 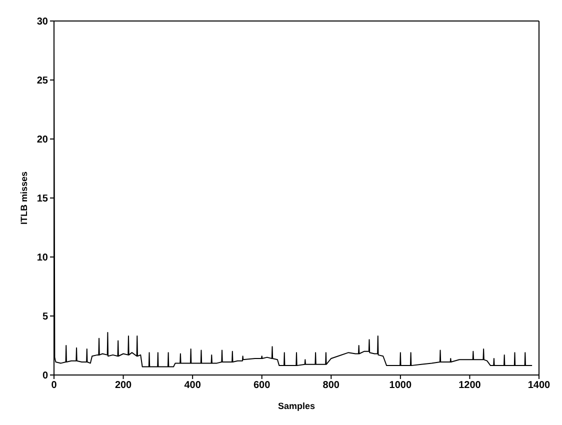 What do you see at coordinates (42, 258) in the screenshot?
I see `y-tick-label: 10` at bounding box center [42, 258].